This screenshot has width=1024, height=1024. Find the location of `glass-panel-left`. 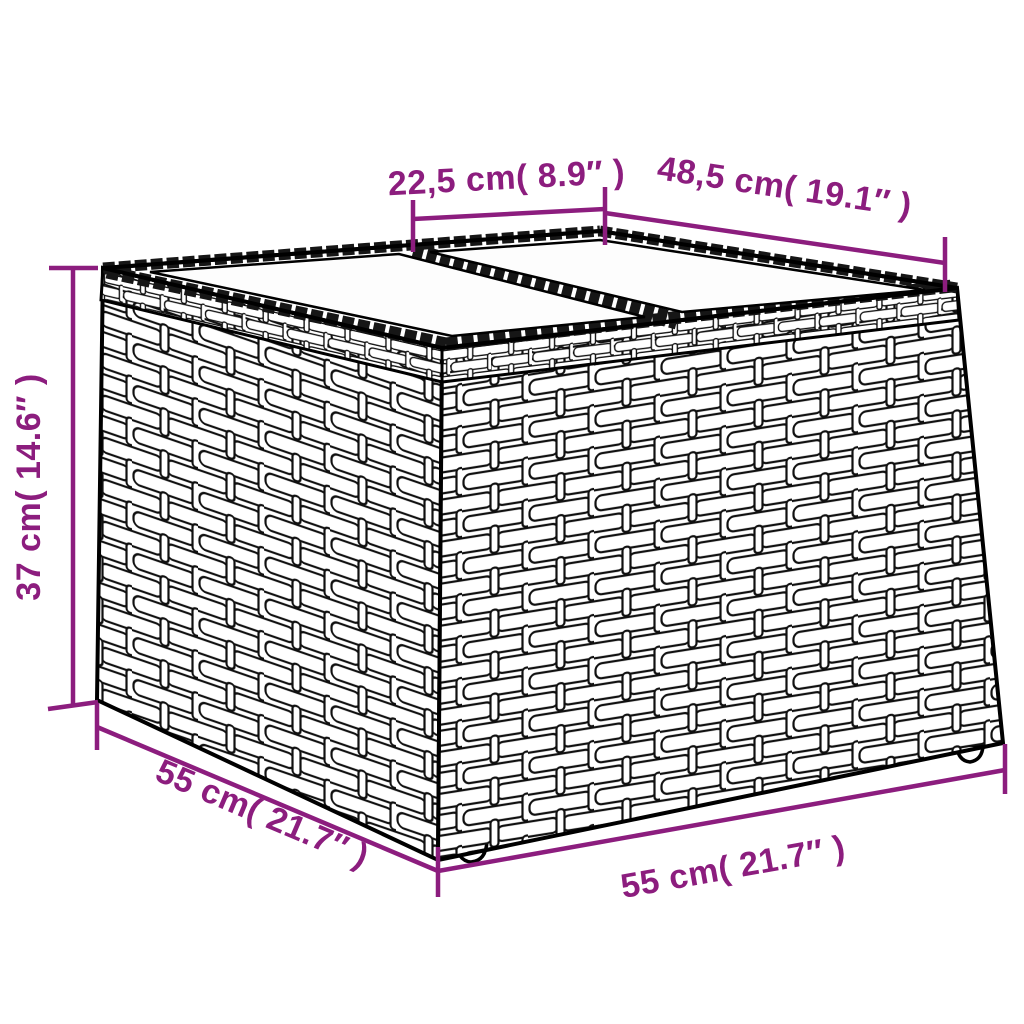

glass-panel-left is located at coordinates (397, 295).